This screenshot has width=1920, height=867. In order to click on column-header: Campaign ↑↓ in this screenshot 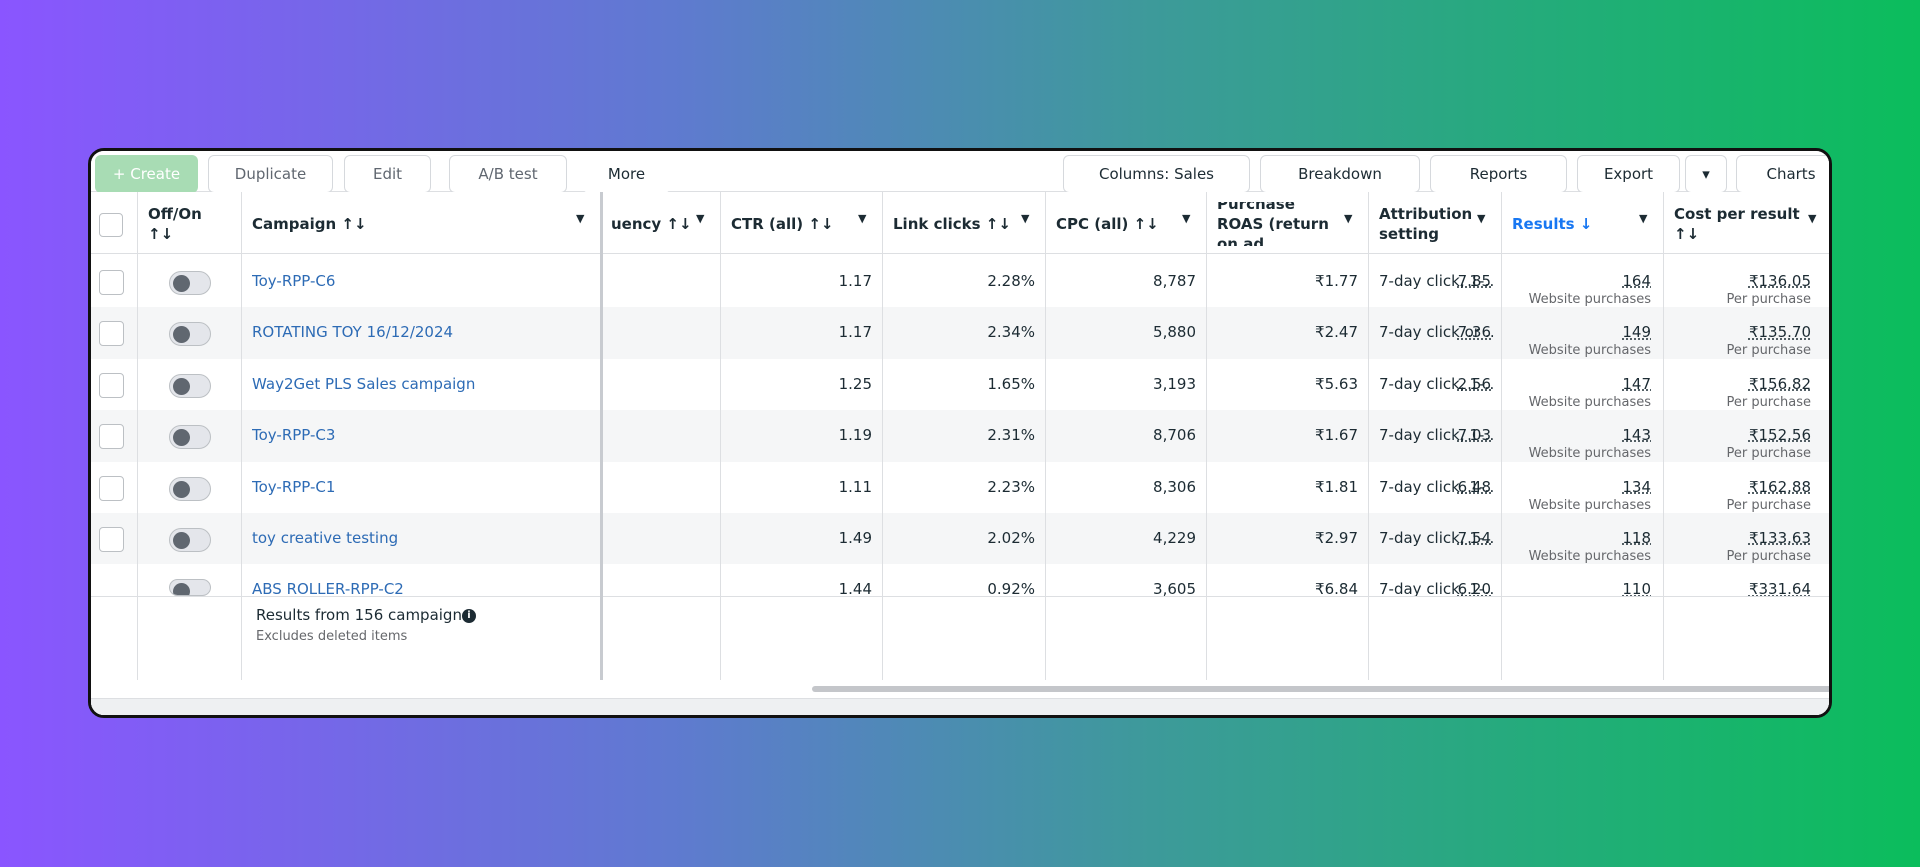, I will do `click(309, 224)`.